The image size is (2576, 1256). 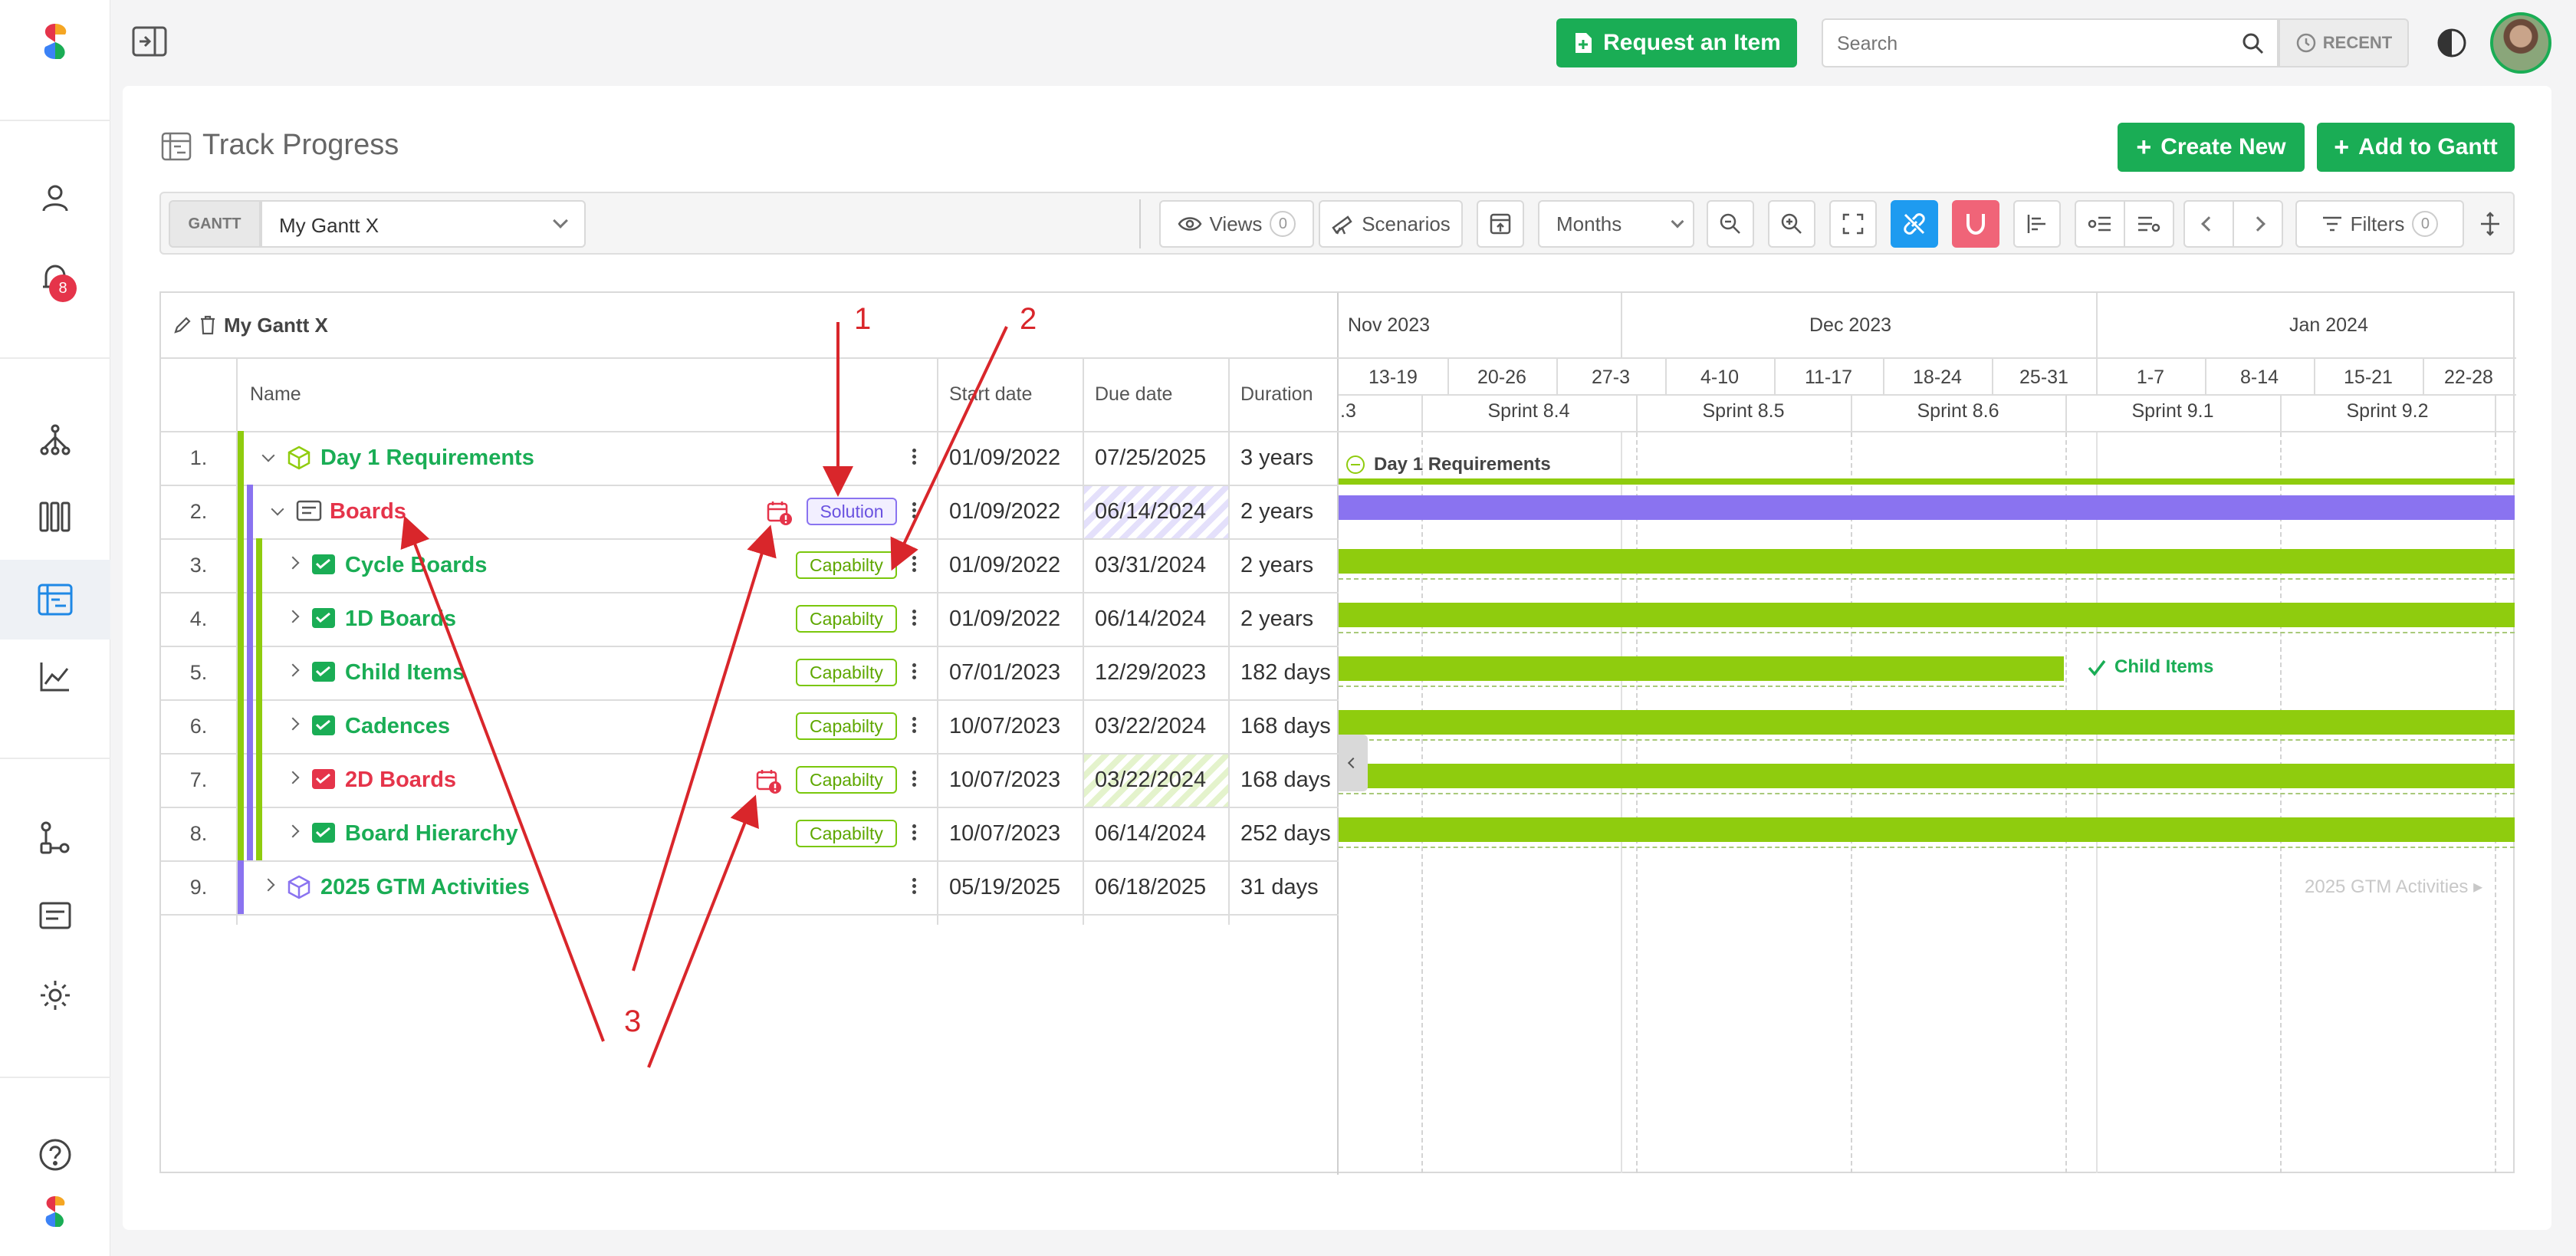 I want to click on resize-icon, so click(x=2490, y=224).